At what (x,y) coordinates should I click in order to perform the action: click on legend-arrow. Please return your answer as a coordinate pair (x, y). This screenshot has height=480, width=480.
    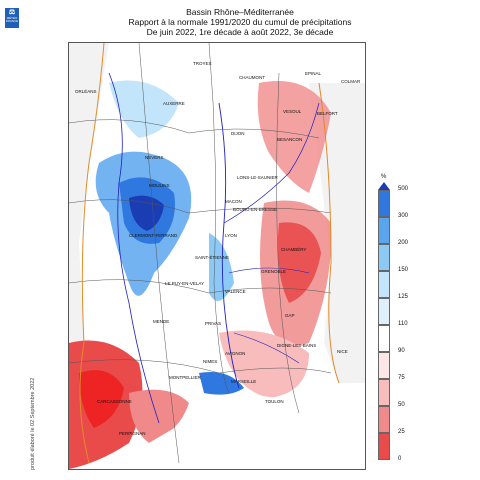
    Looking at the image, I should click on (384, 186).